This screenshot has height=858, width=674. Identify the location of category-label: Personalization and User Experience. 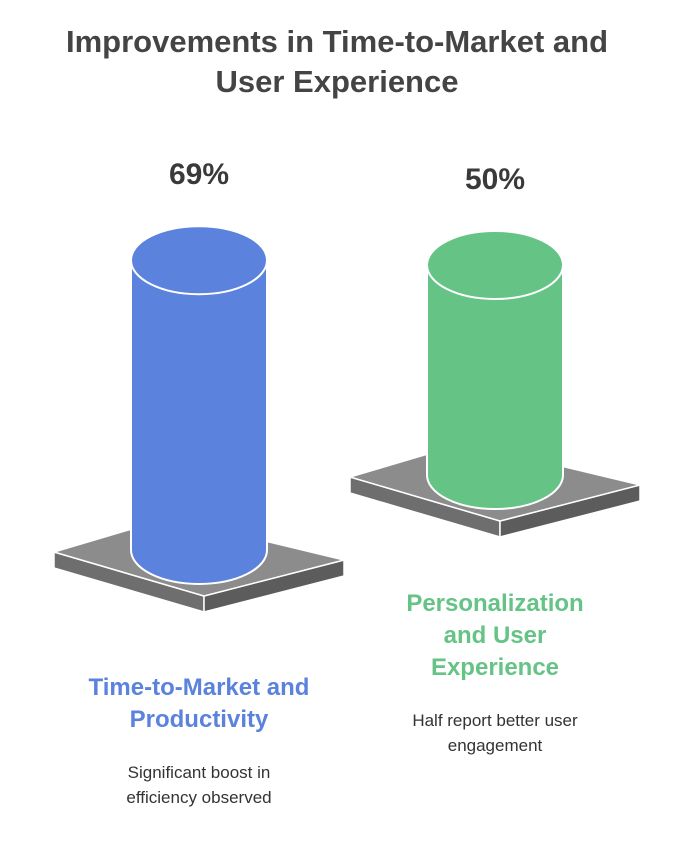
(495, 635).